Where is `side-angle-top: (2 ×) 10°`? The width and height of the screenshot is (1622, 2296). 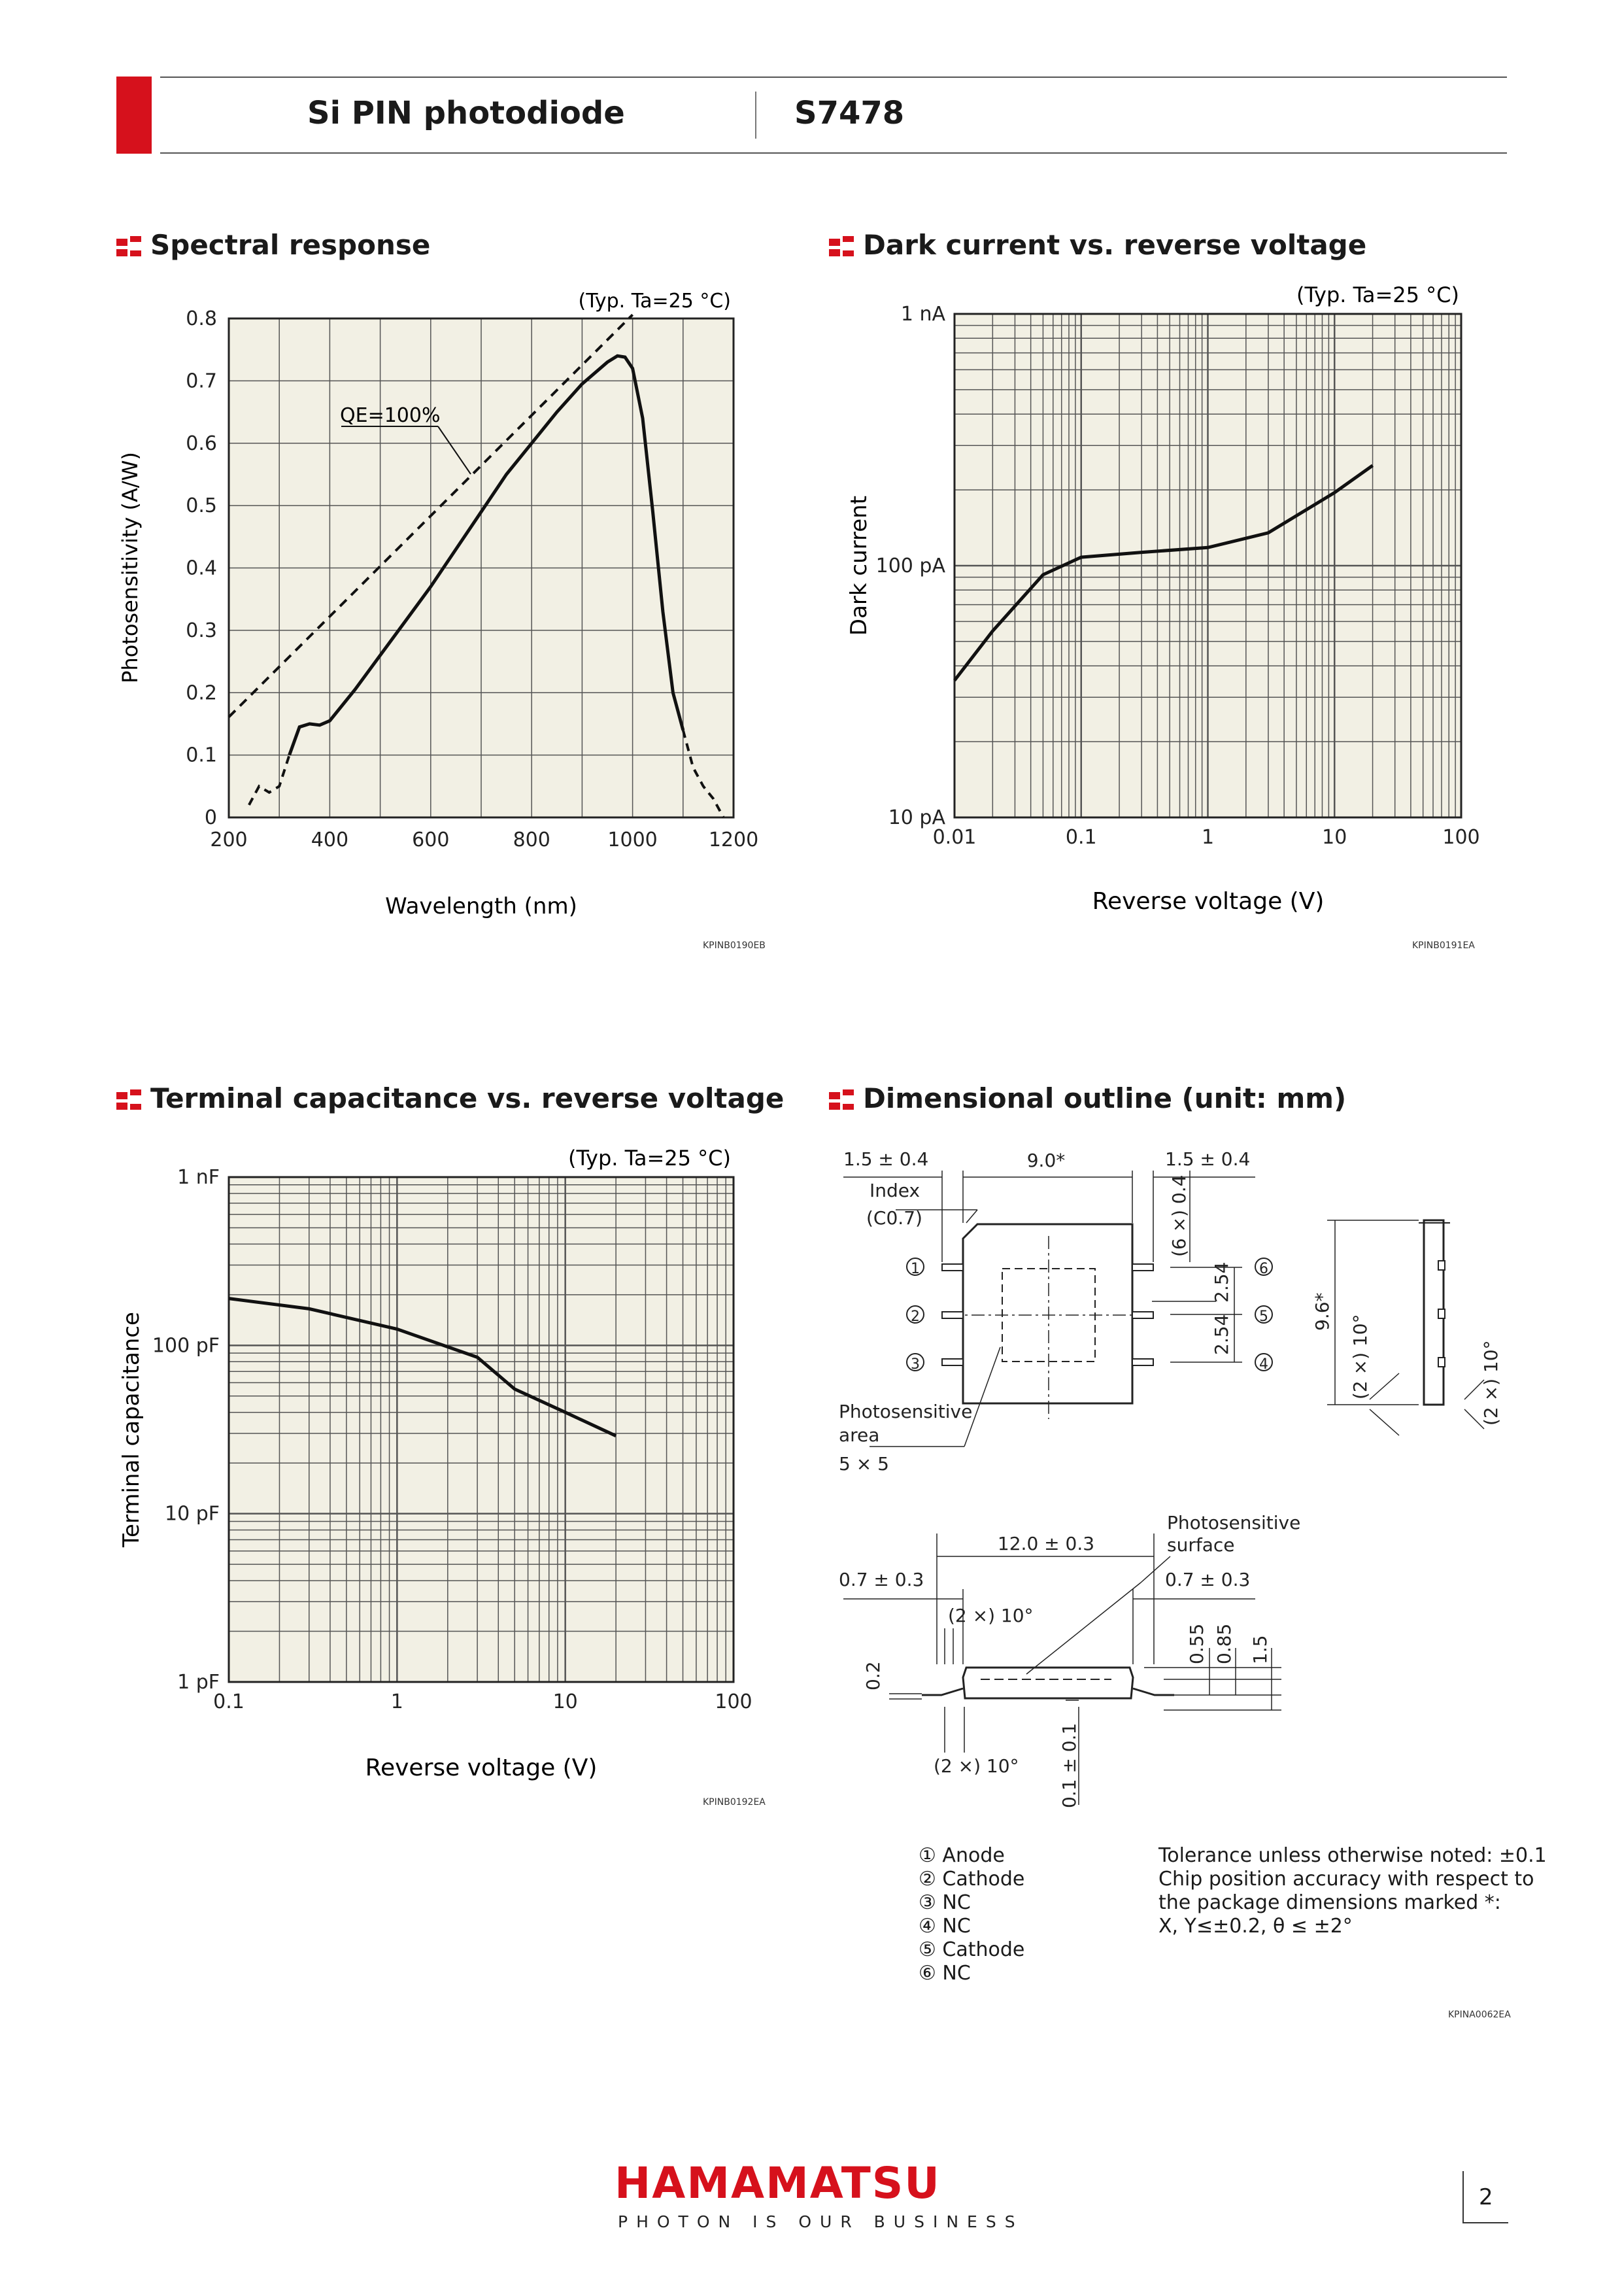 side-angle-top: (2 ×) 10° is located at coordinates (991, 1616).